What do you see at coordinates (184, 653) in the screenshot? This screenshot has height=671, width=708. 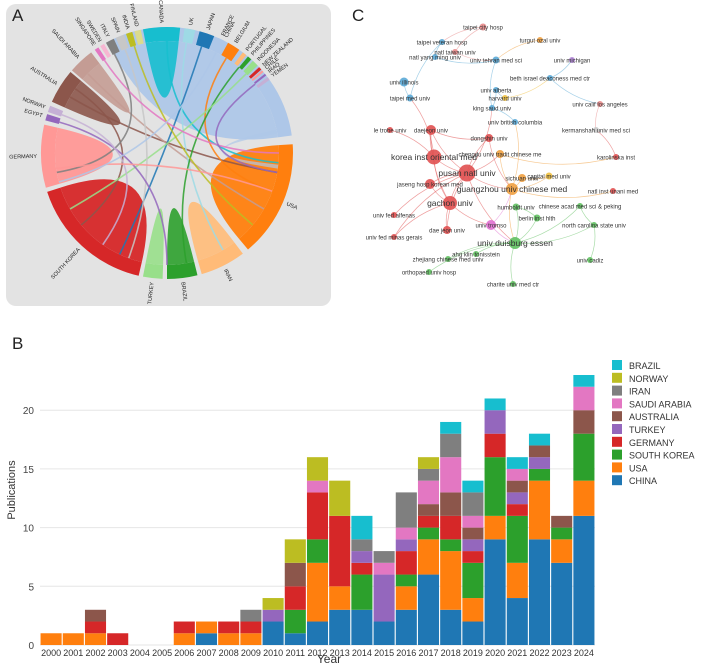 I see `x-tick-label: 2006` at bounding box center [184, 653].